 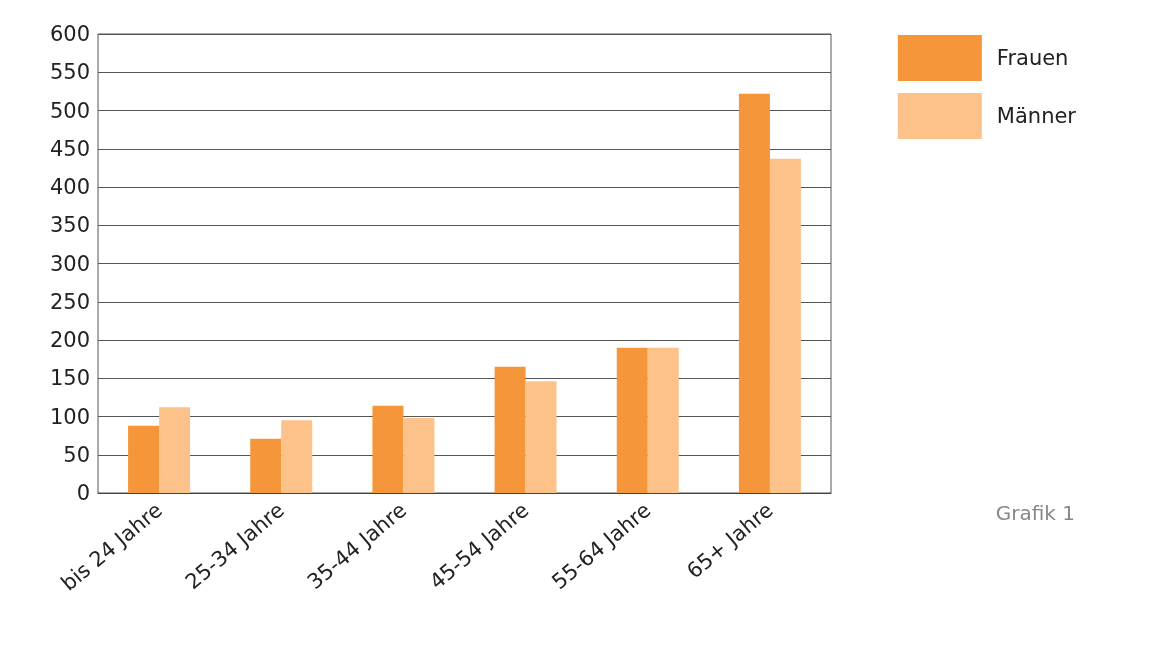 What do you see at coordinates (1036, 116) in the screenshot?
I see `legend-label: Männer` at bounding box center [1036, 116].